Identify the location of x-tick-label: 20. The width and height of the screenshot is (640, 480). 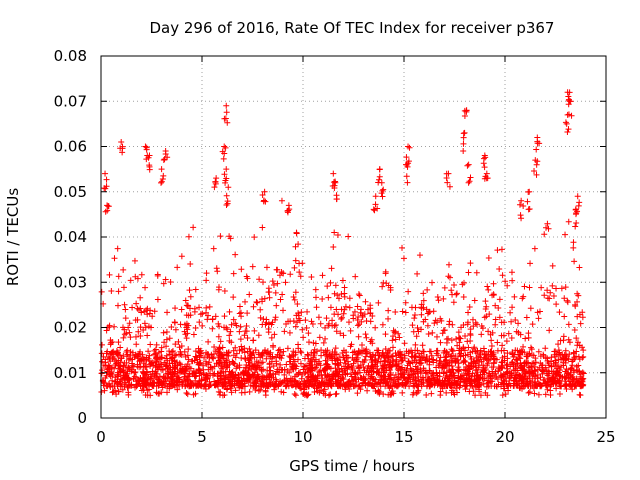
(504, 437).